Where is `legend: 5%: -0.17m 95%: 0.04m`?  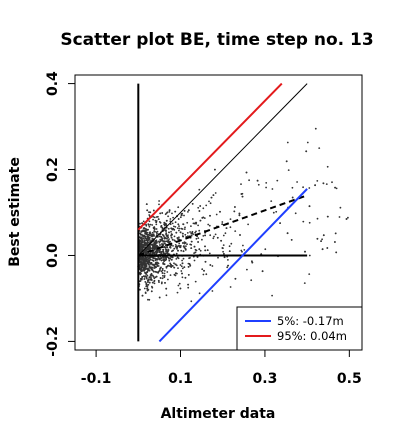 legend: 5%: -0.17m 95%: 0.04m is located at coordinates (299, 328).